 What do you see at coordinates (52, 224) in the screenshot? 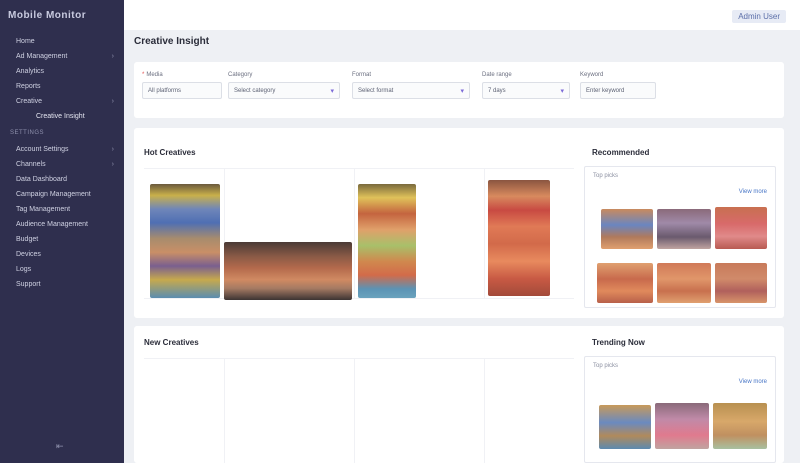
I see `sidebar-item: Audience Management` at bounding box center [52, 224].